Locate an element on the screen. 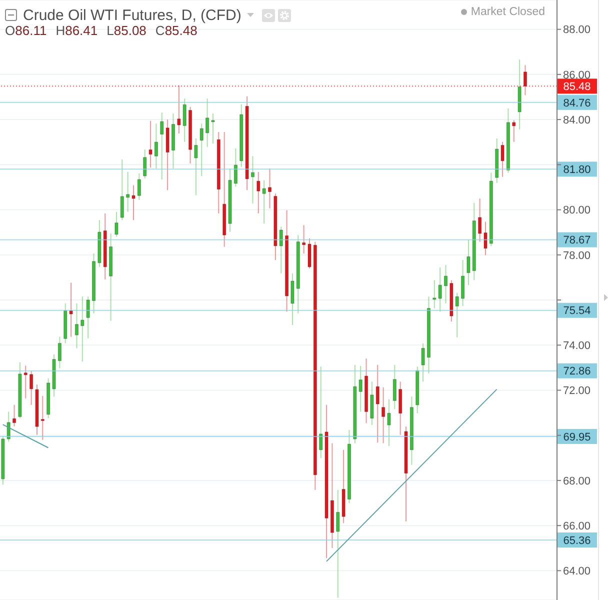 This screenshot has height=600, width=610. y-tick-label: 78.00 is located at coordinates (577, 256).